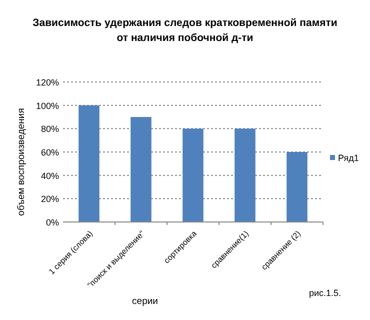  Describe the element at coordinates (49, 199) in the screenshot. I see `y-tick-label: 20%` at that location.